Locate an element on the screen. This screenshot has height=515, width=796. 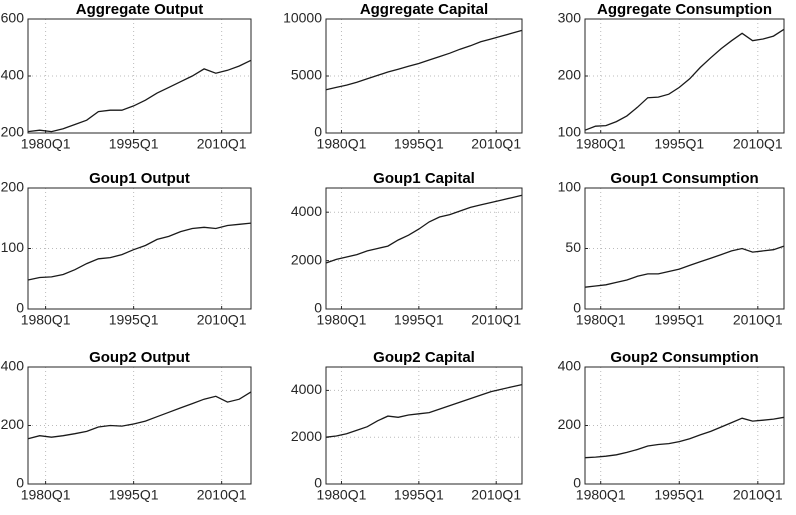
y-tick-label: 300 is located at coordinates (570, 18).